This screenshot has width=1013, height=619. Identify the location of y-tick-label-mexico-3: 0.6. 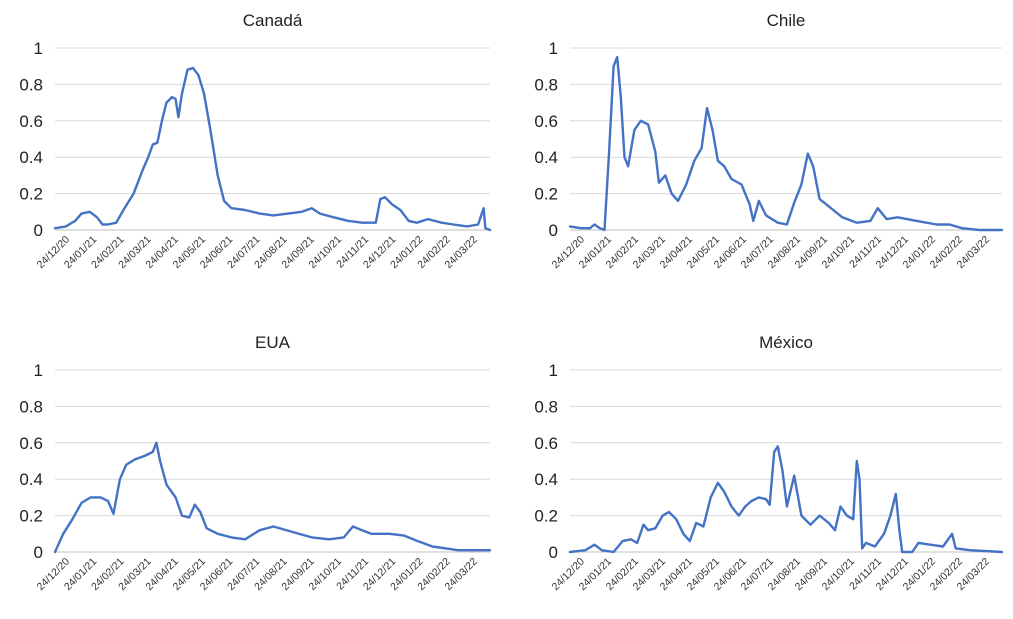
(546, 443).